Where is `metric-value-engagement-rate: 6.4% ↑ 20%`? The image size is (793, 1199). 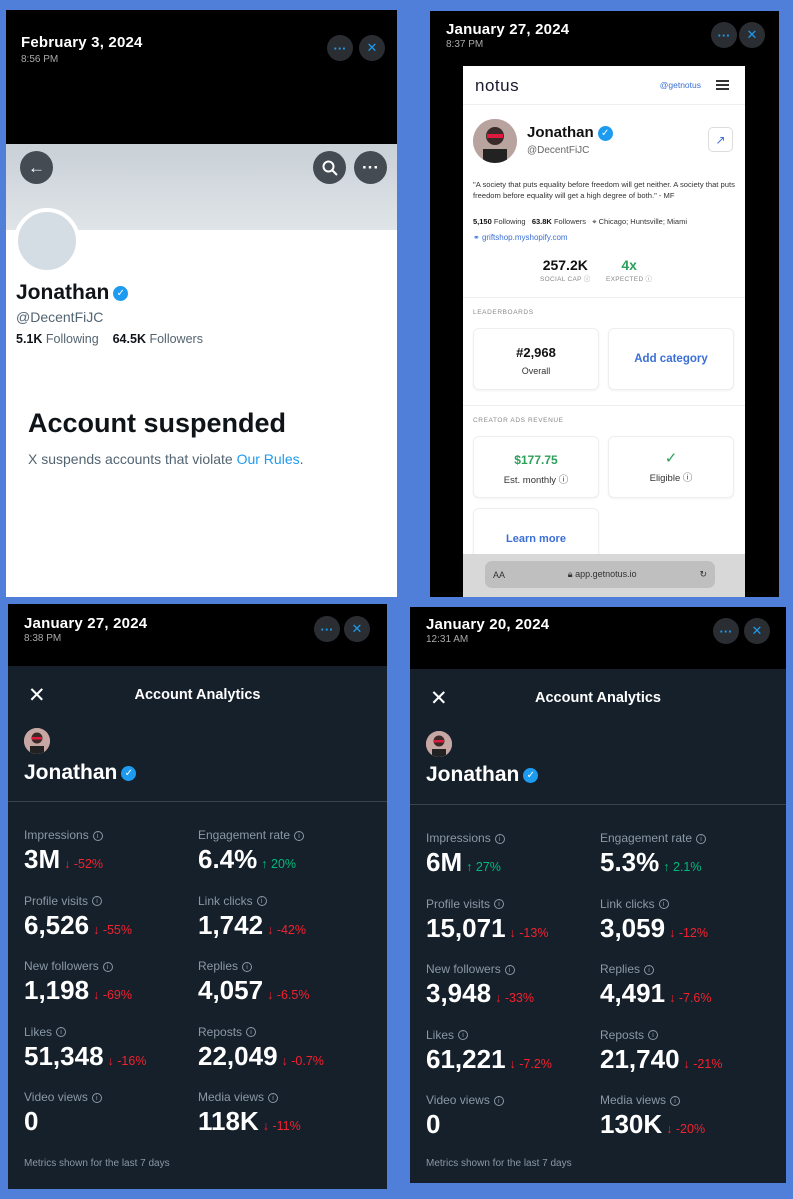
metric-value-engagement-rate: 6.4% ↑ 20% is located at coordinates (247, 859).